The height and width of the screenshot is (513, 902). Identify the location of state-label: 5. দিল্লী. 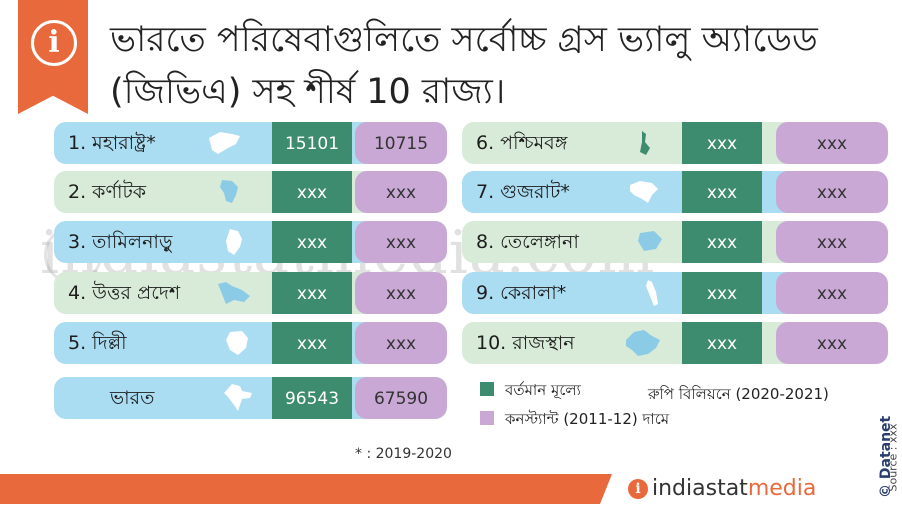
(97, 343).